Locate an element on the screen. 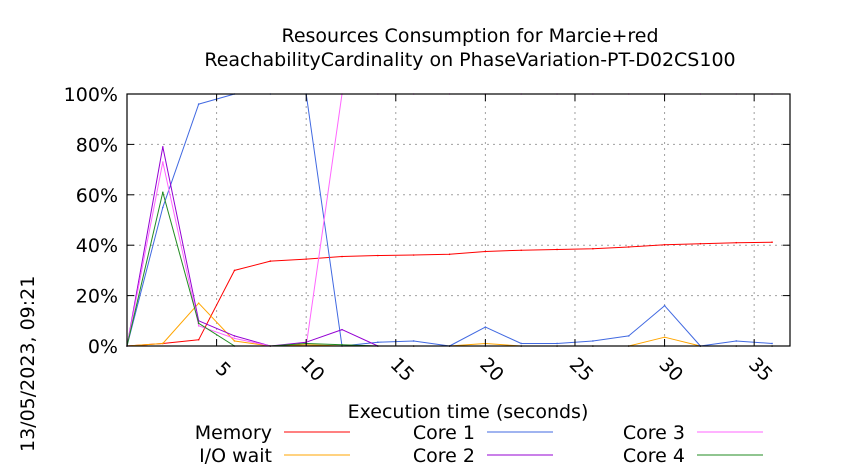 This screenshot has width=850, height=475. y-tick-label: 100% is located at coordinates (91, 95).